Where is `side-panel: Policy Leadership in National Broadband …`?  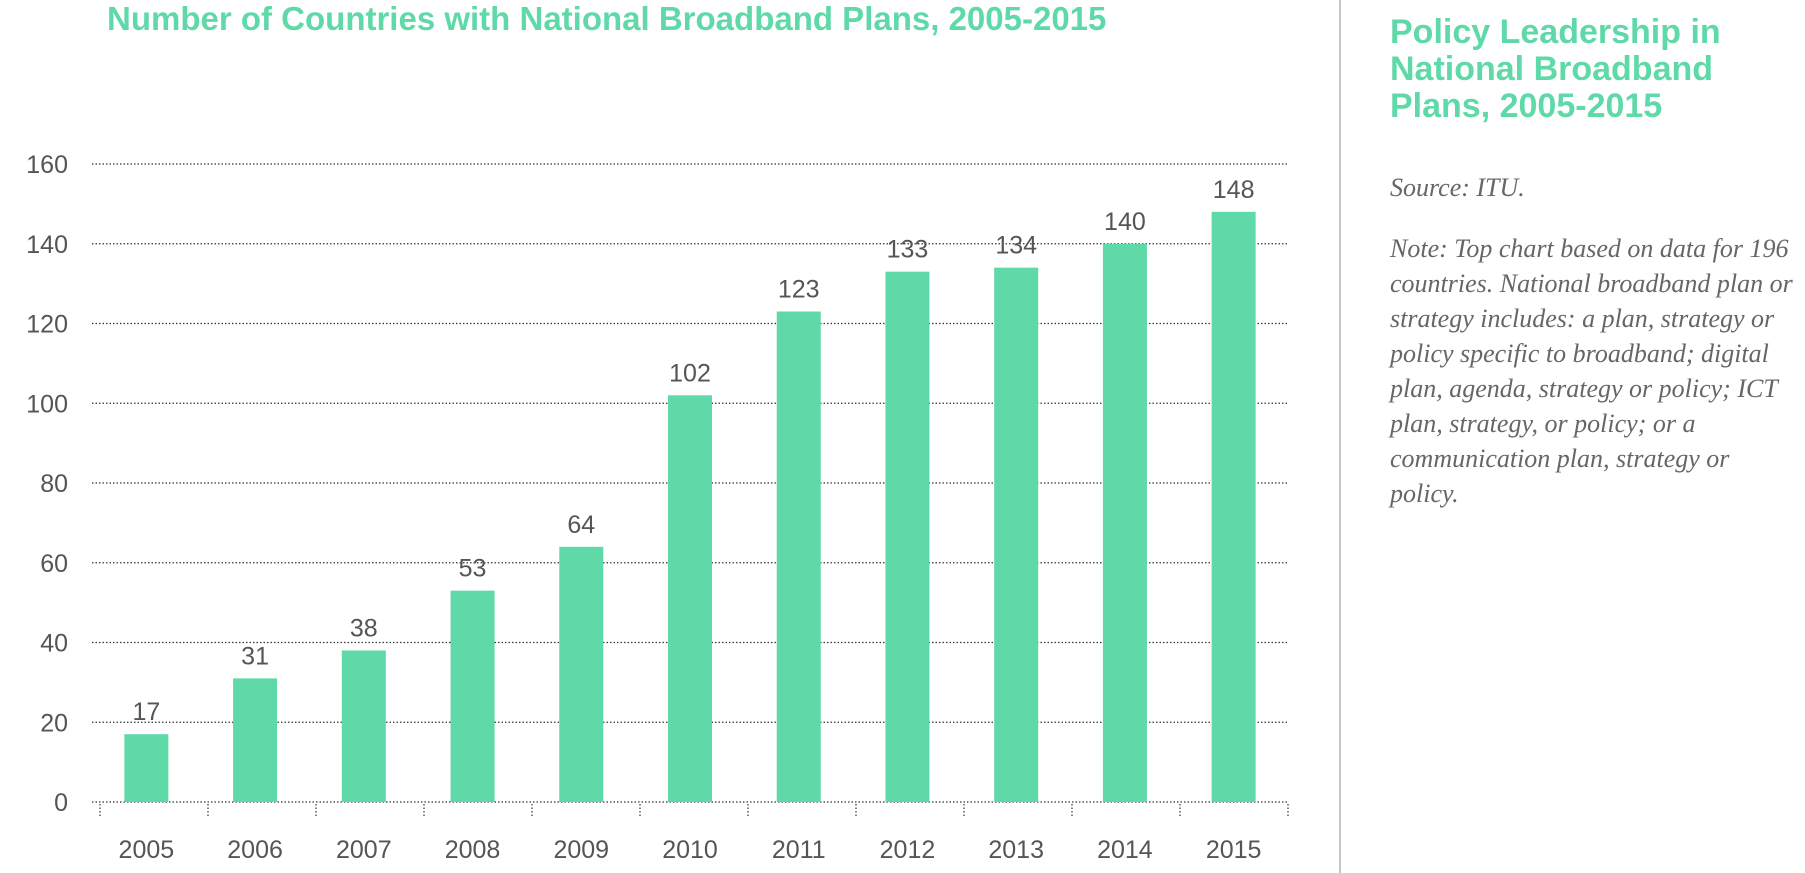 side-panel: Policy Leadership in National Broadband … is located at coordinates (1595, 262).